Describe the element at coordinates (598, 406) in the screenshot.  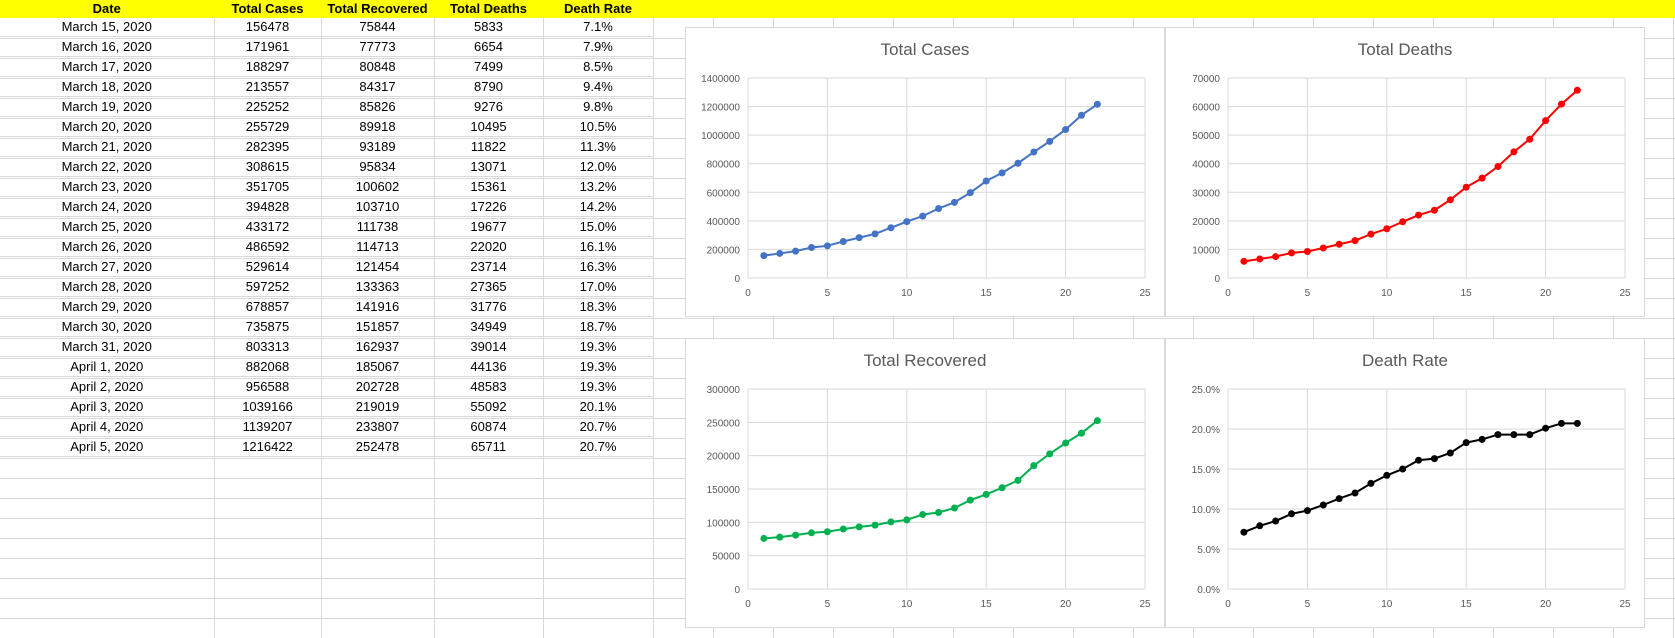
I see `cell-death-rate: 20.1%` at that location.